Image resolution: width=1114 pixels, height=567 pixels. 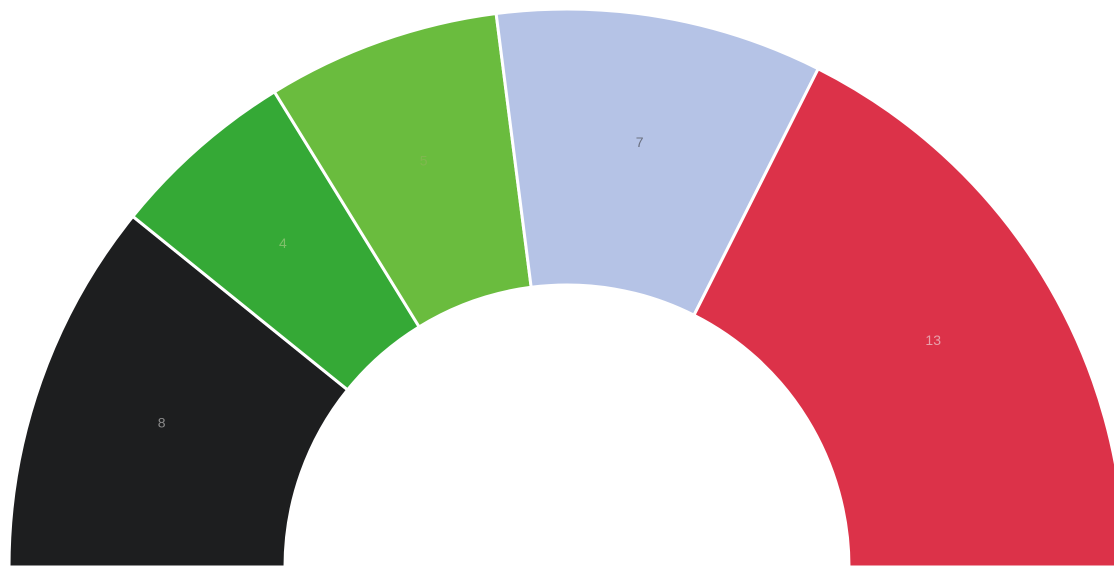 What do you see at coordinates (640, 142) in the screenshot?
I see `slice-label-4: 7` at bounding box center [640, 142].